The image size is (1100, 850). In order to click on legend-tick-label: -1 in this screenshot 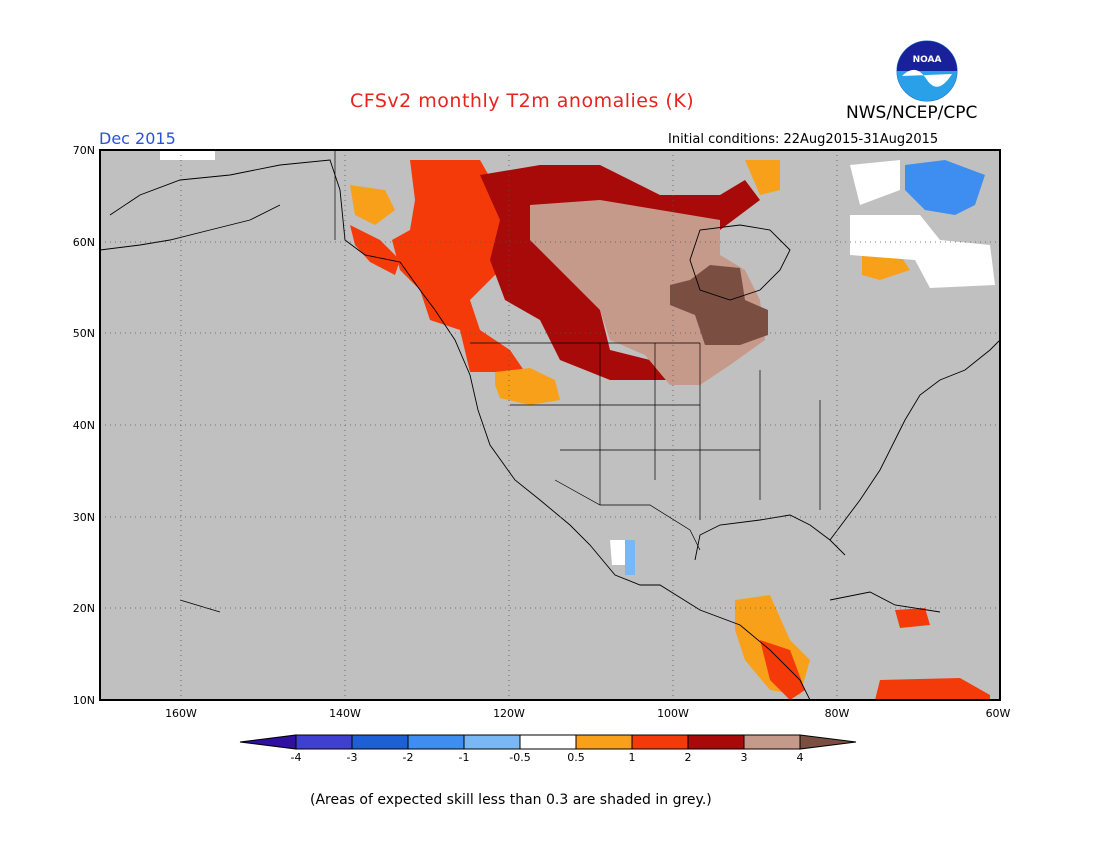, I will do `click(464, 757)`.